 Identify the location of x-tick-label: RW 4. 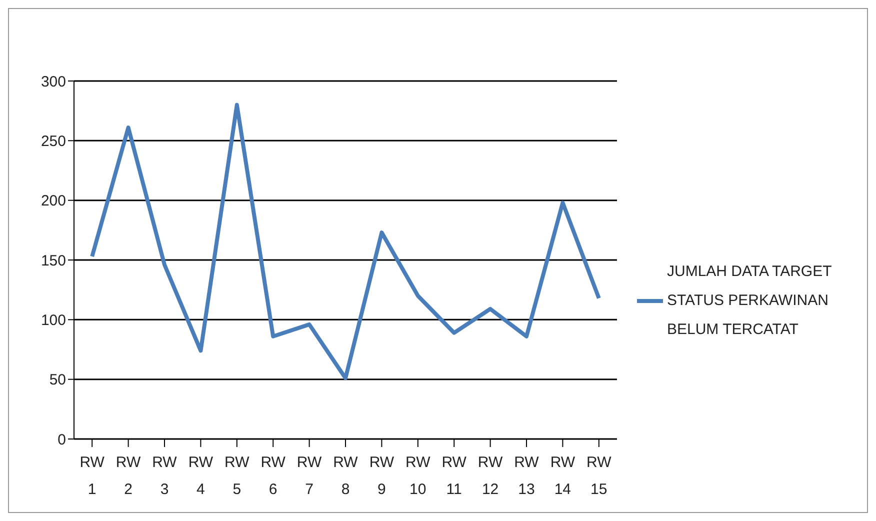
(201, 476).